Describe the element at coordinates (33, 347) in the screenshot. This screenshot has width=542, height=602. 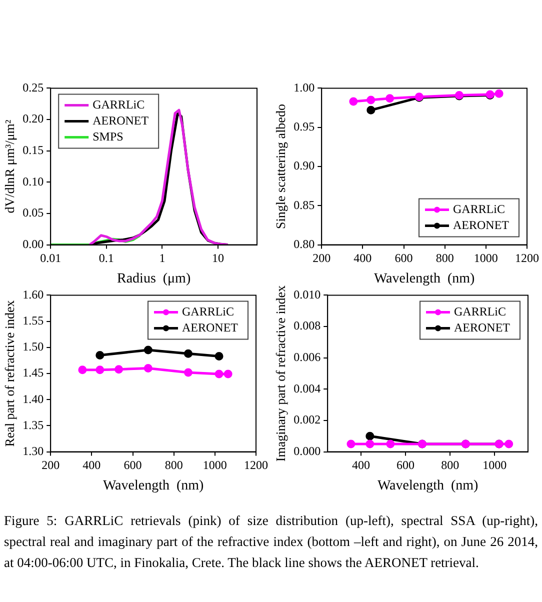
I see `y-tick-label: 1.50` at that location.